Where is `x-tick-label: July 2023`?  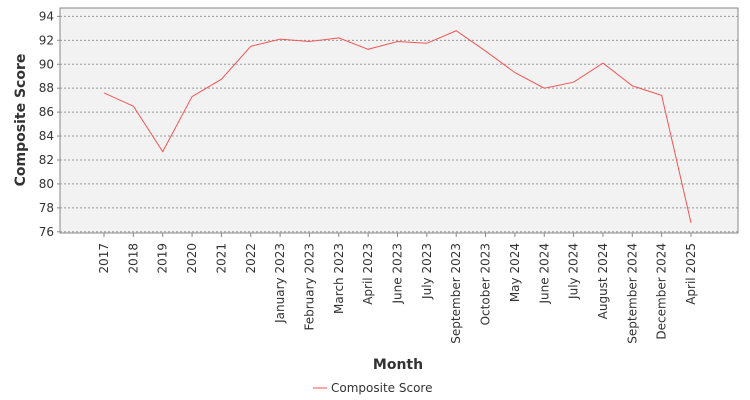 x-tick-label: July 2023 is located at coordinates (427, 271).